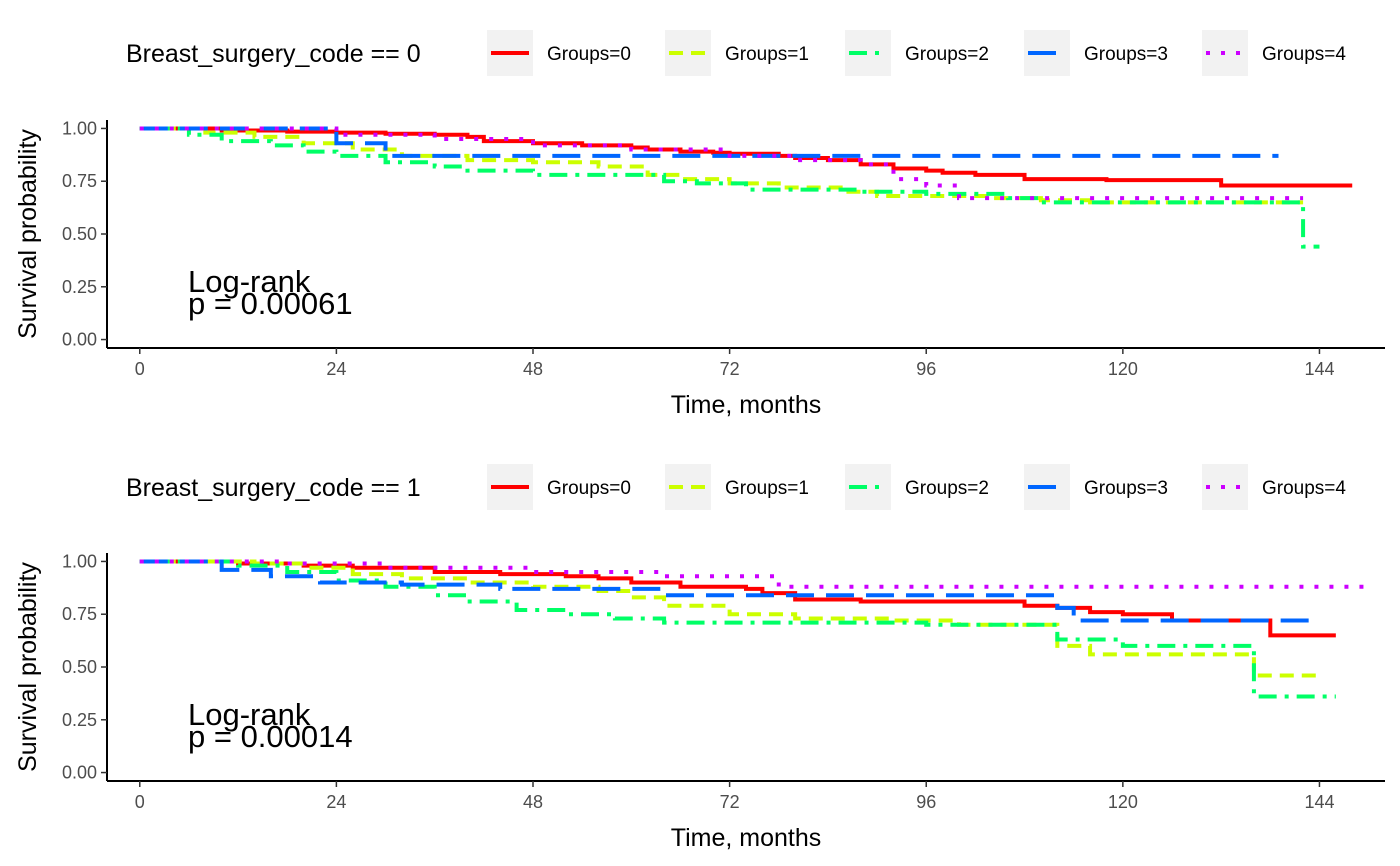 The width and height of the screenshot is (1400, 866). What do you see at coordinates (270, 303) in the screenshot?
I see `pvalue-text: p = 0.00061` at bounding box center [270, 303].